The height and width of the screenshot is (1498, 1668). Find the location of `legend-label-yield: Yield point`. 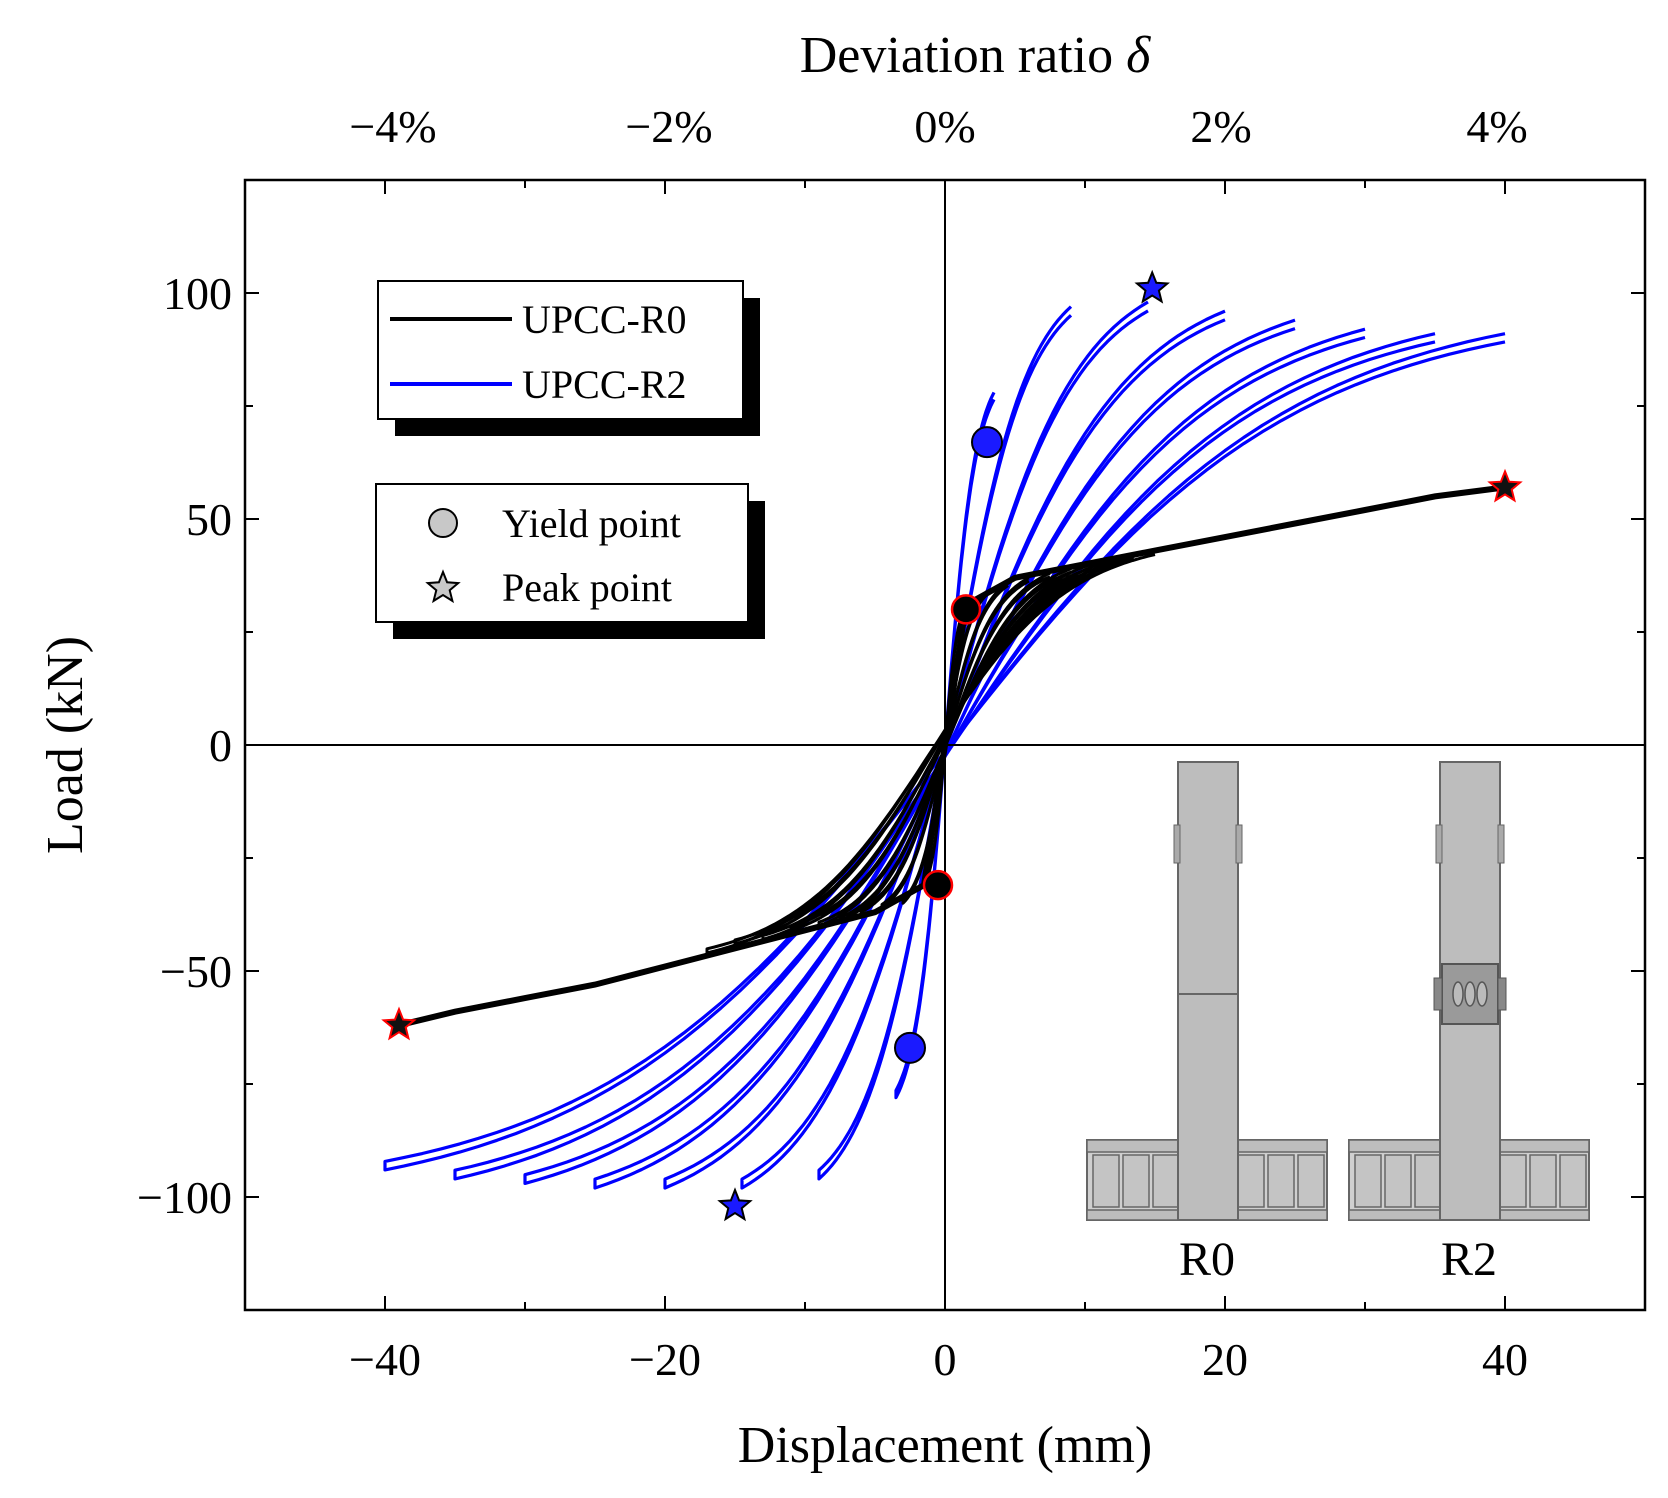

legend-label-yield: Yield point is located at coordinates (591, 523).